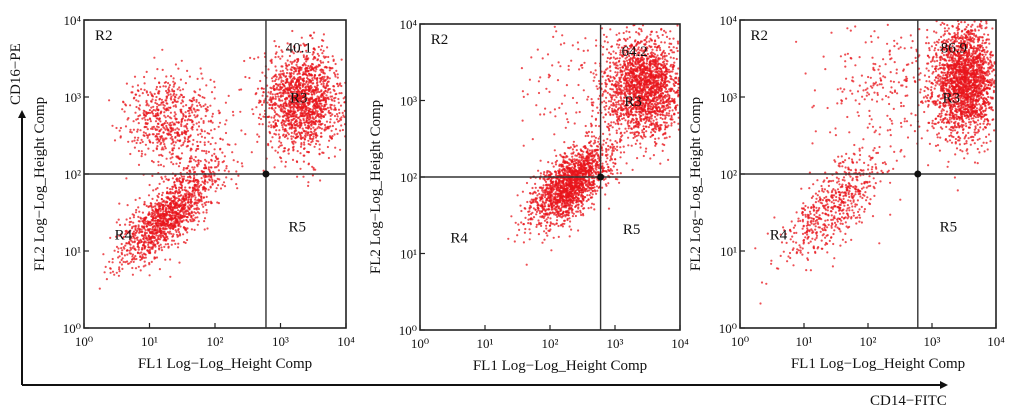 This screenshot has width=1028, height=410. What do you see at coordinates (157, 106) in the screenshot?
I see `event-dot-1957` at bounding box center [157, 106].